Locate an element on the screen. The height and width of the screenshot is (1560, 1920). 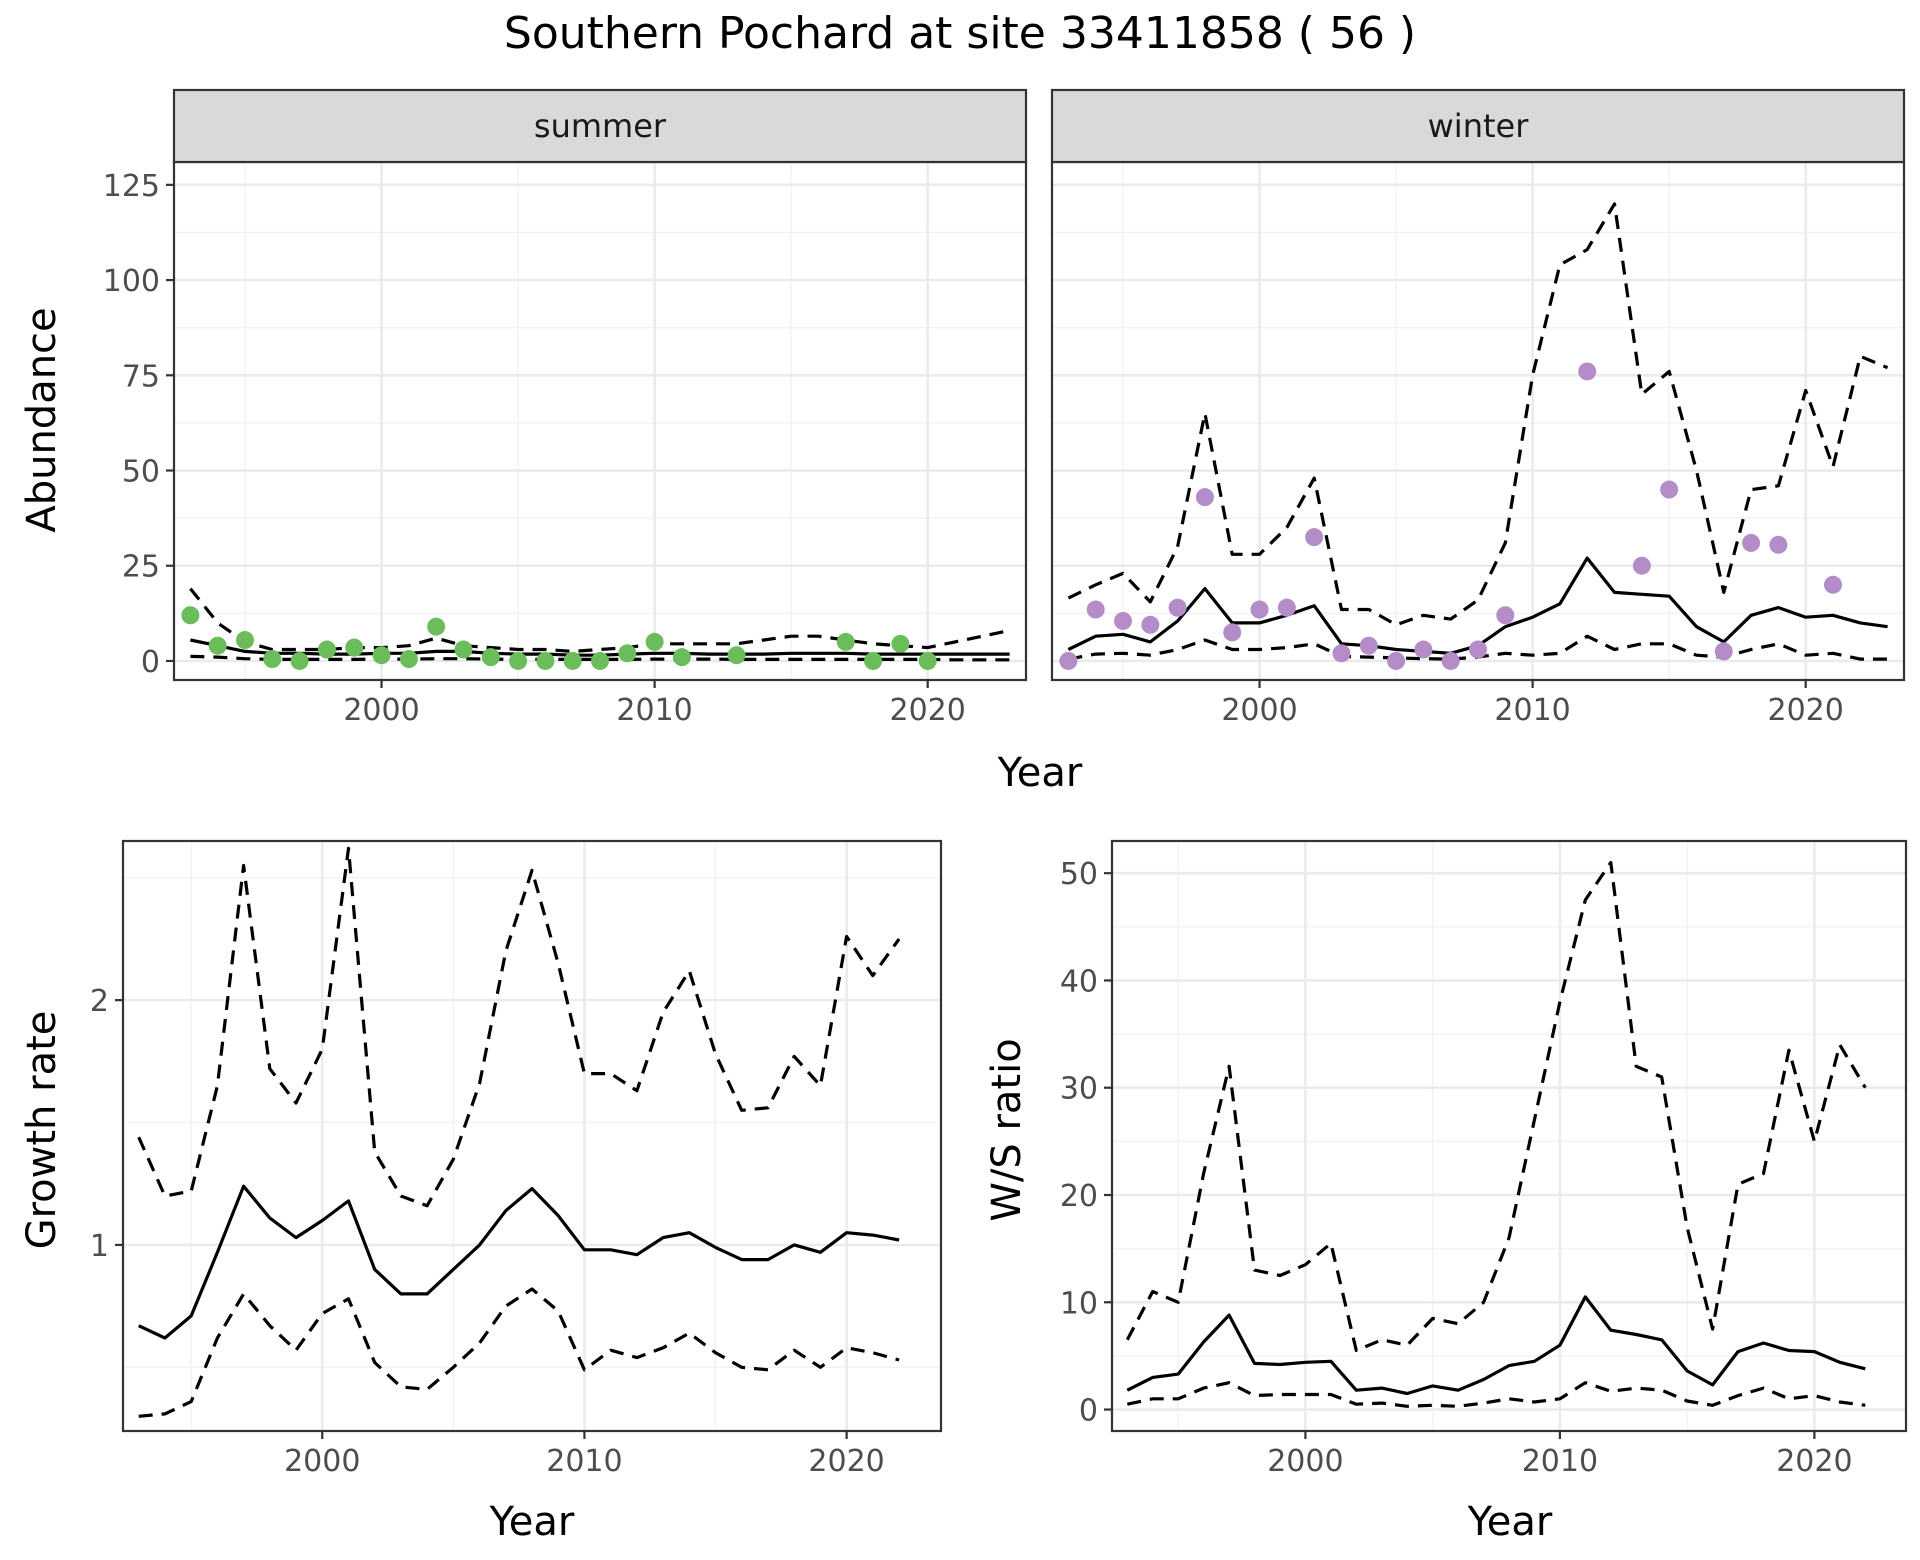
facet-strip-summer is located at coordinates (600, 126).